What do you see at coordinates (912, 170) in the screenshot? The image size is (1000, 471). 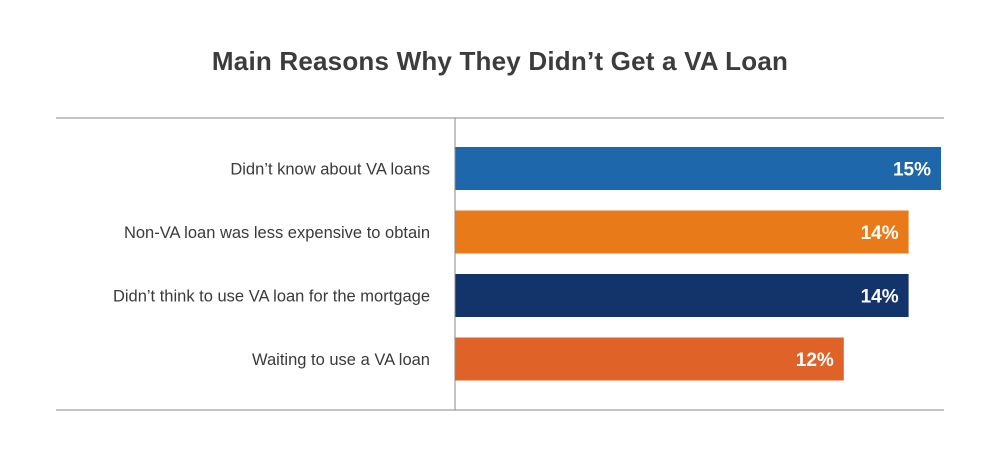 I see `bar-value-label: 15%` at bounding box center [912, 170].